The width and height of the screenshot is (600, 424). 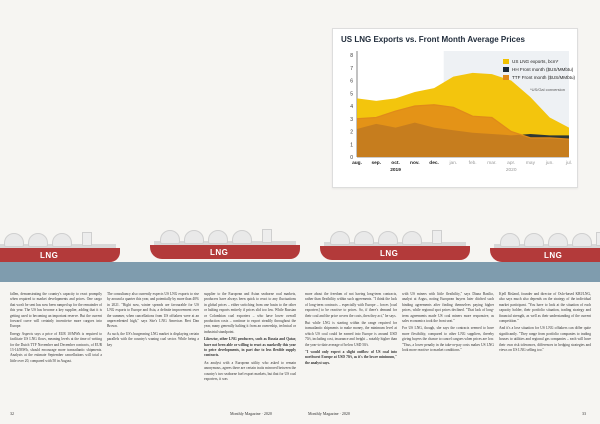 What do you see at coordinates (351, 107) in the screenshot?
I see `y-tick-label: 4` at bounding box center [351, 107].